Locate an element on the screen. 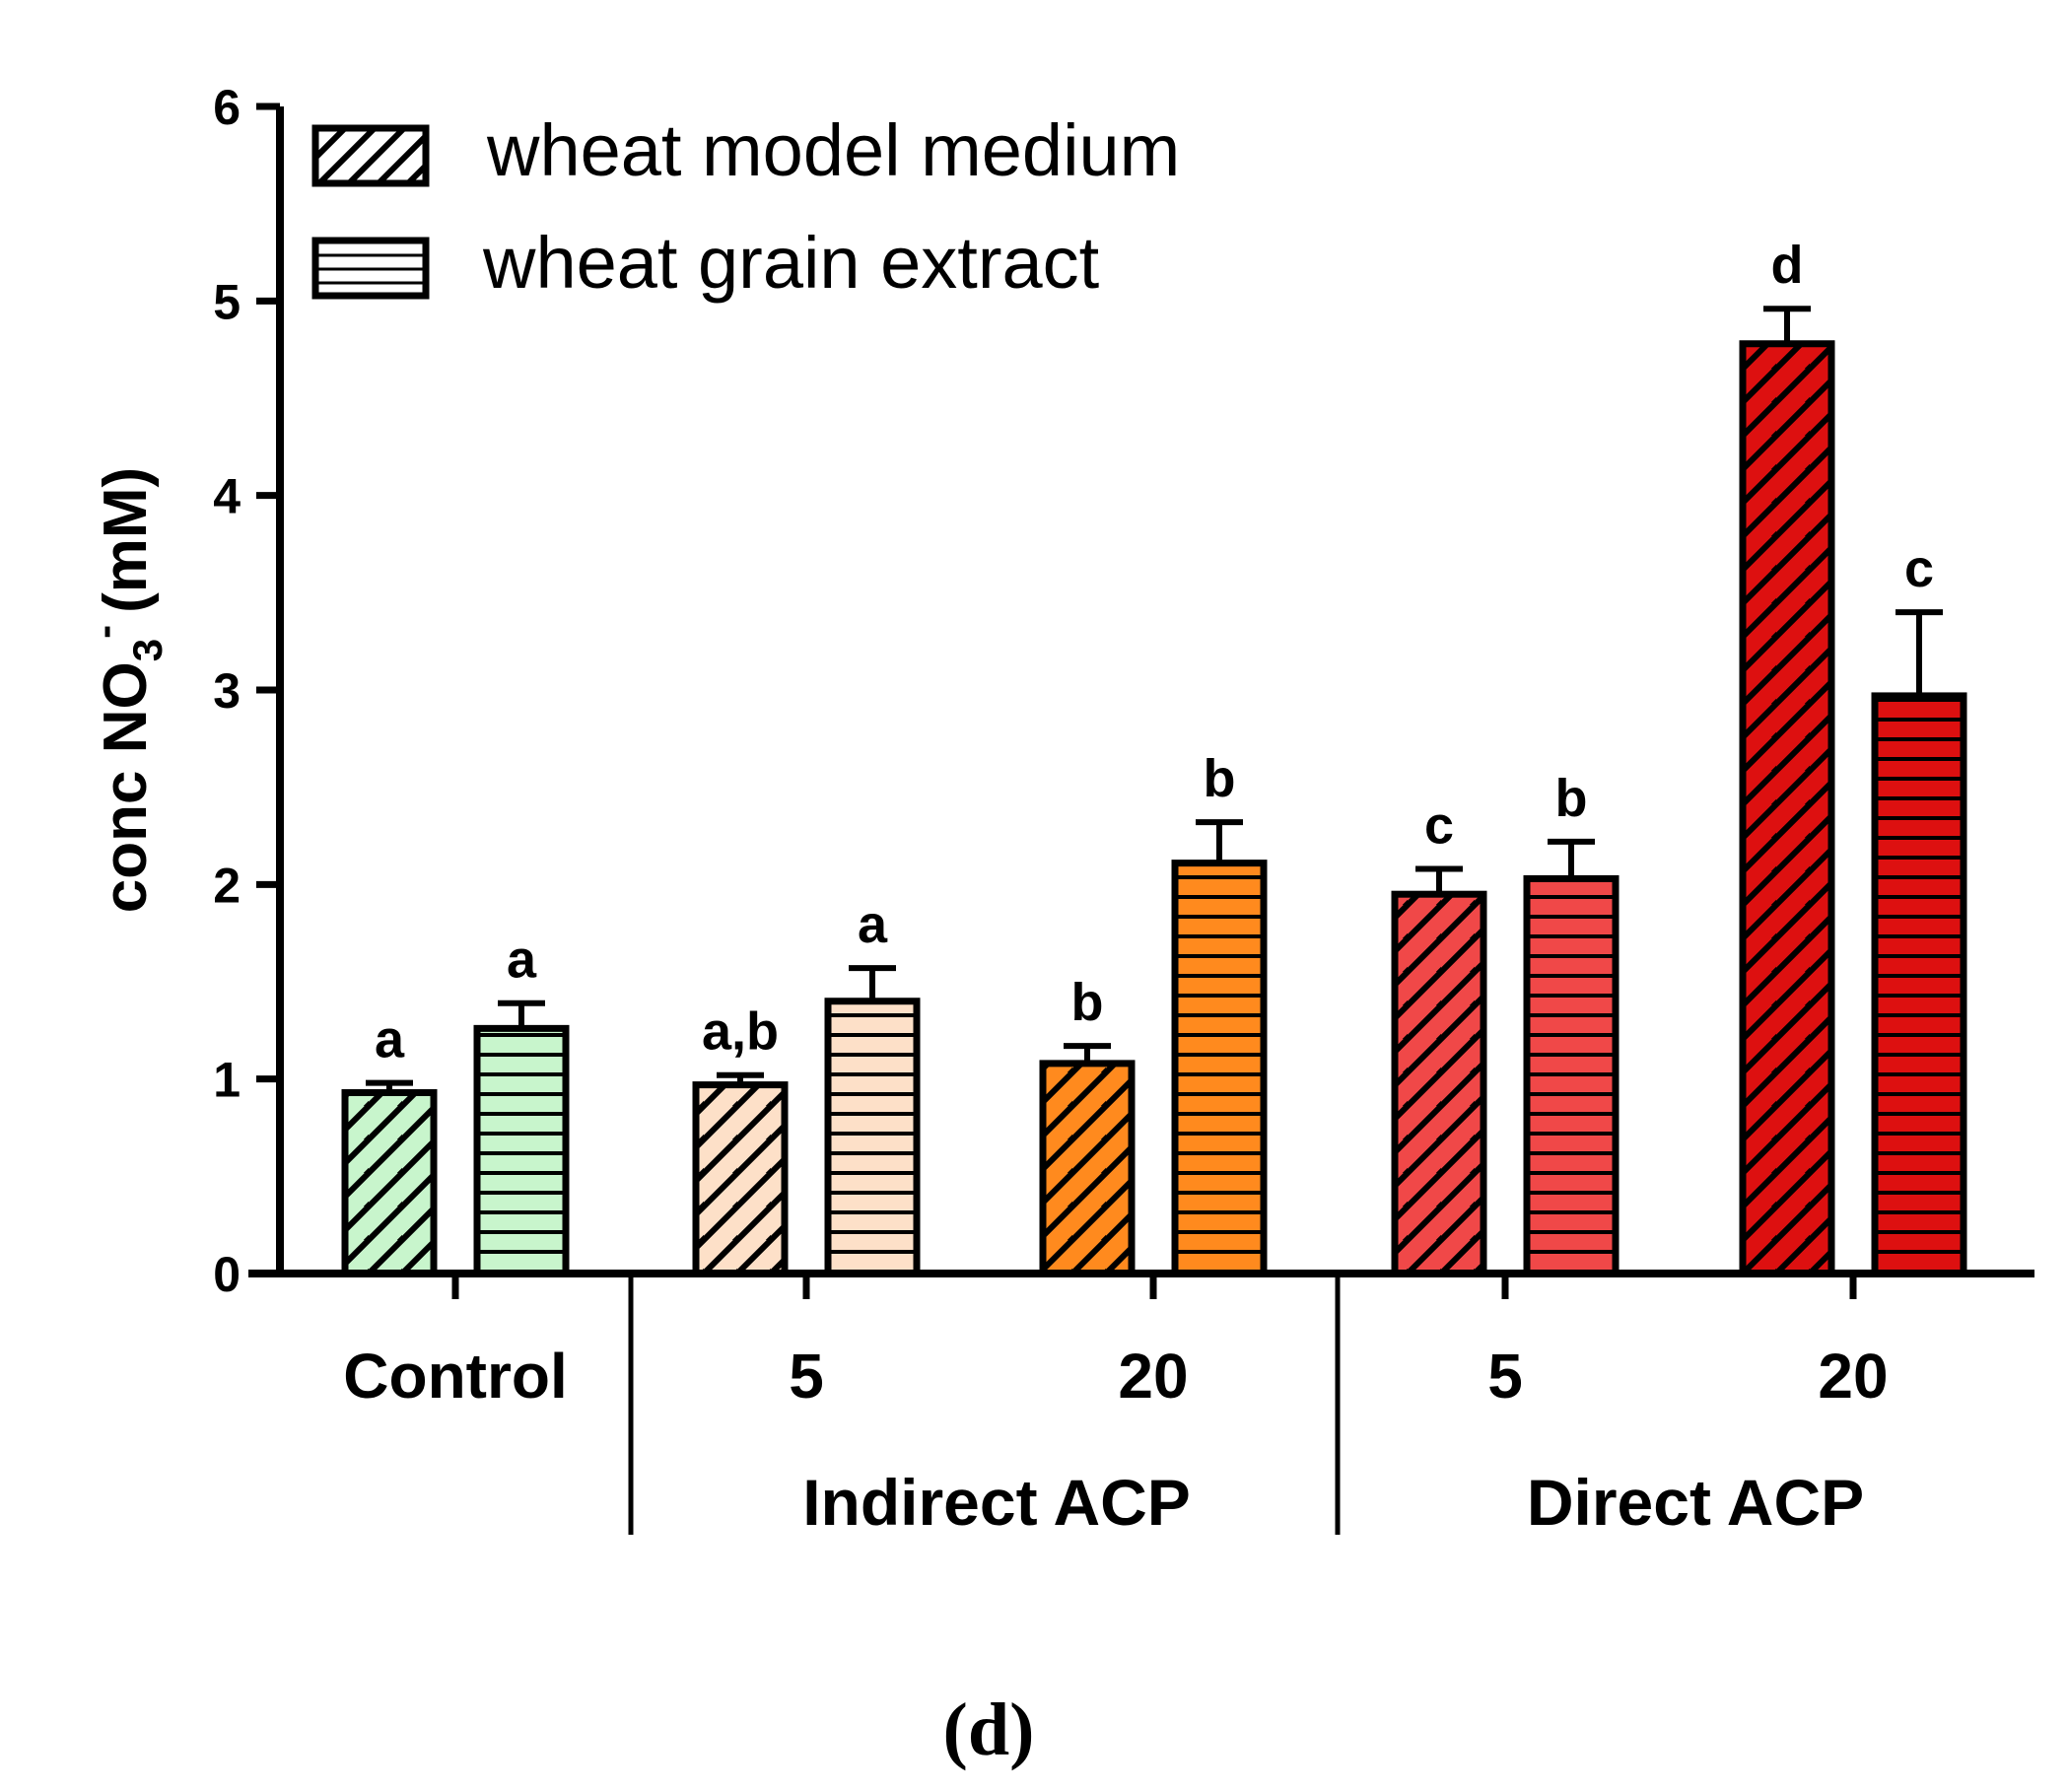  category-label-indirect-5: 5 is located at coordinates (806, 1376).